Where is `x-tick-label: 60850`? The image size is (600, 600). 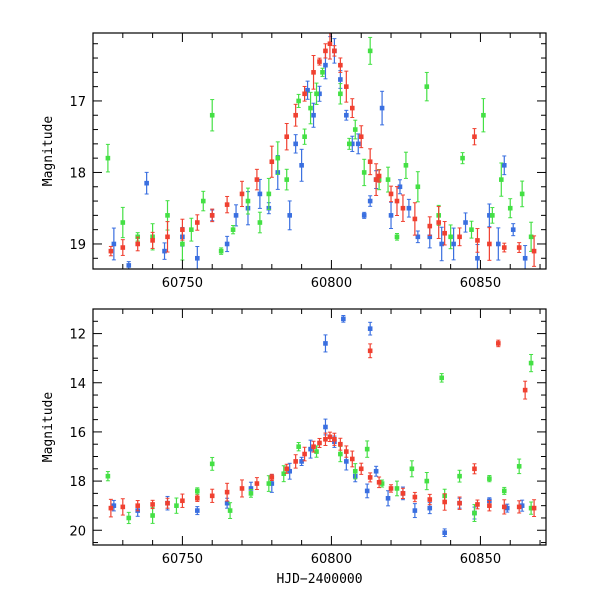
x-tick-label: 60850 is located at coordinates (480, 283).